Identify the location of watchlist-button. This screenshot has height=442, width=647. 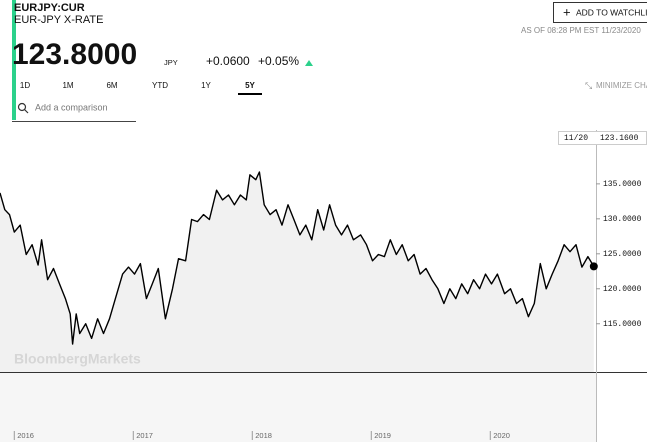
(600, 12).